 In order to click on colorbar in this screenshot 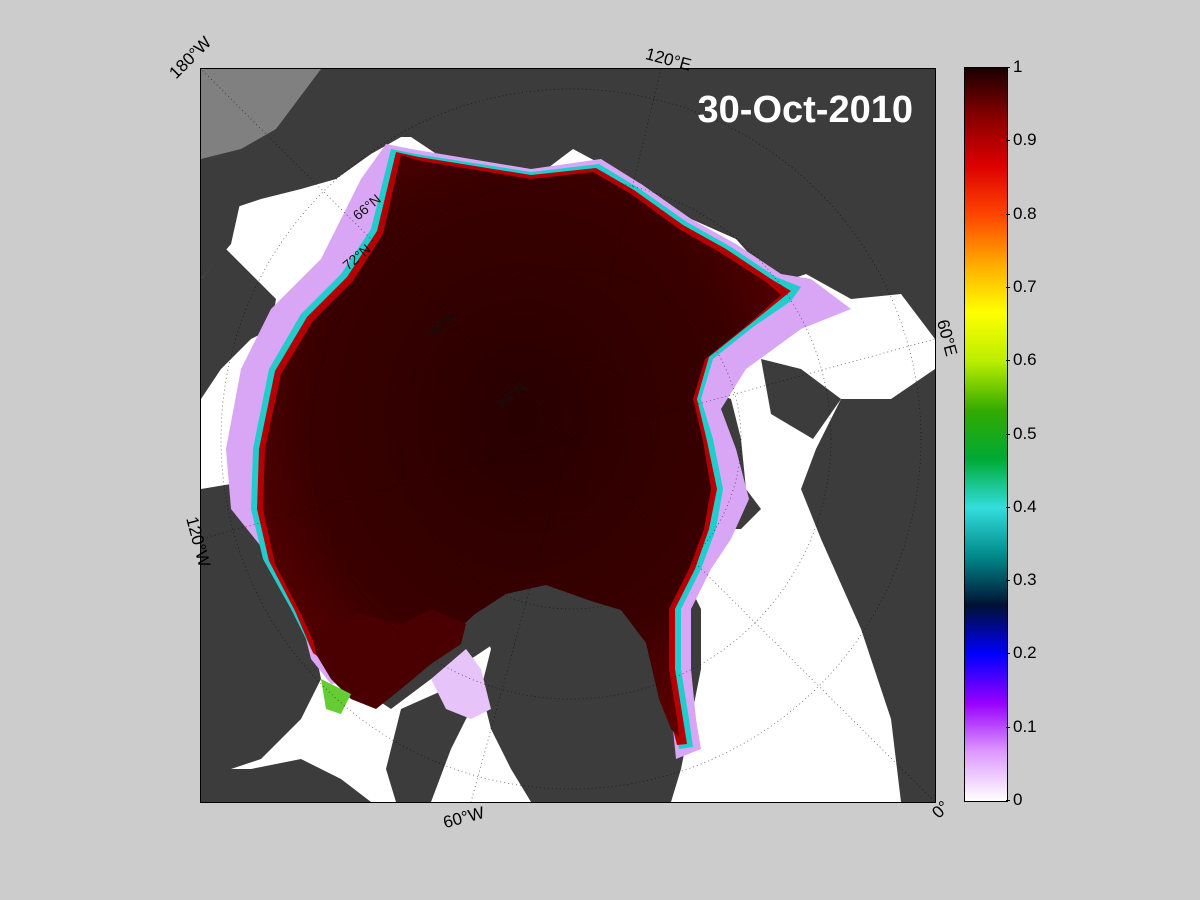, I will do `click(986, 434)`.